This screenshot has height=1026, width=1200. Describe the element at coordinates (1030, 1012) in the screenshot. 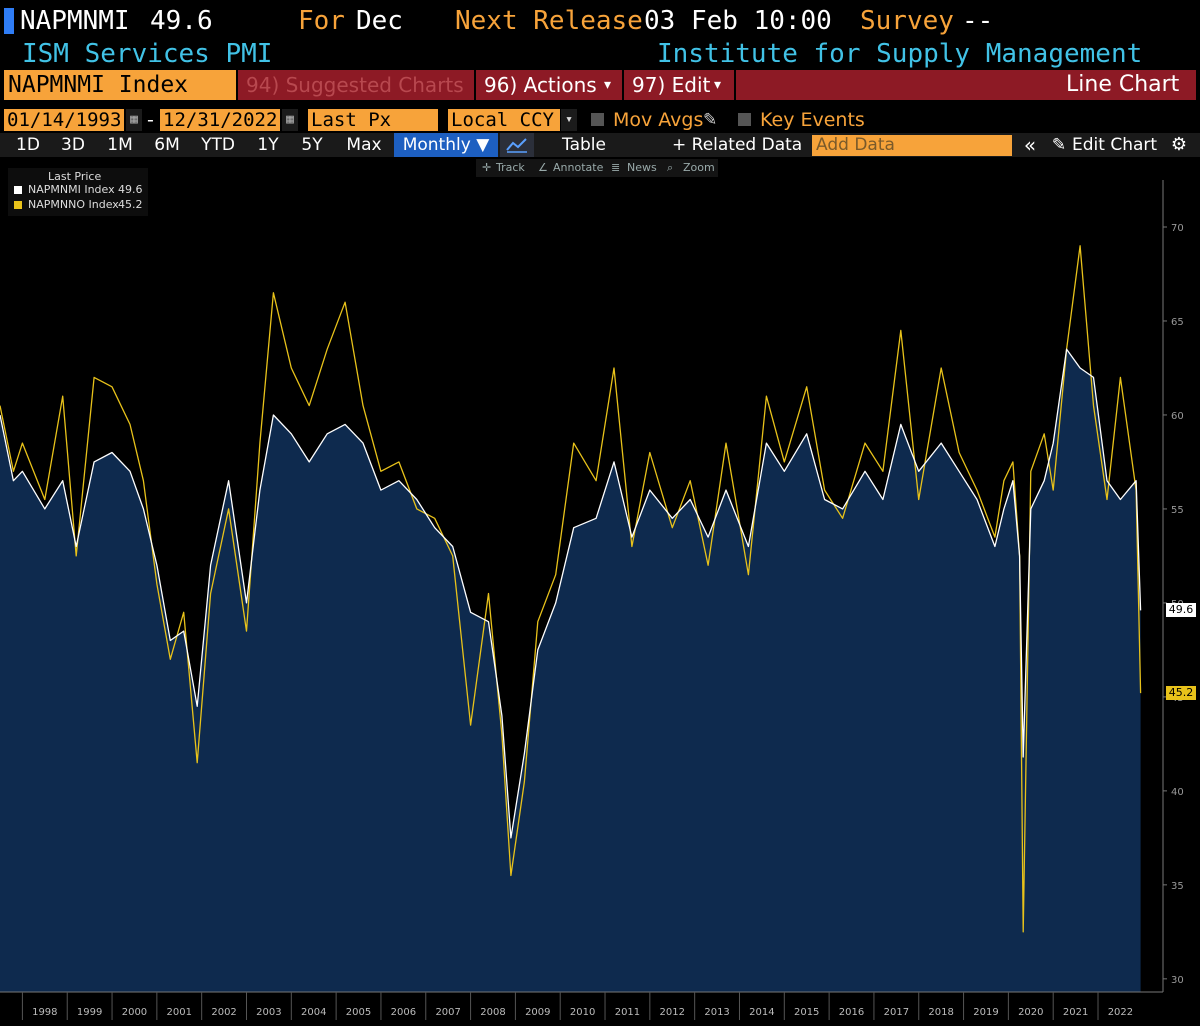

I see `x-tick-label: 2020` at that location.